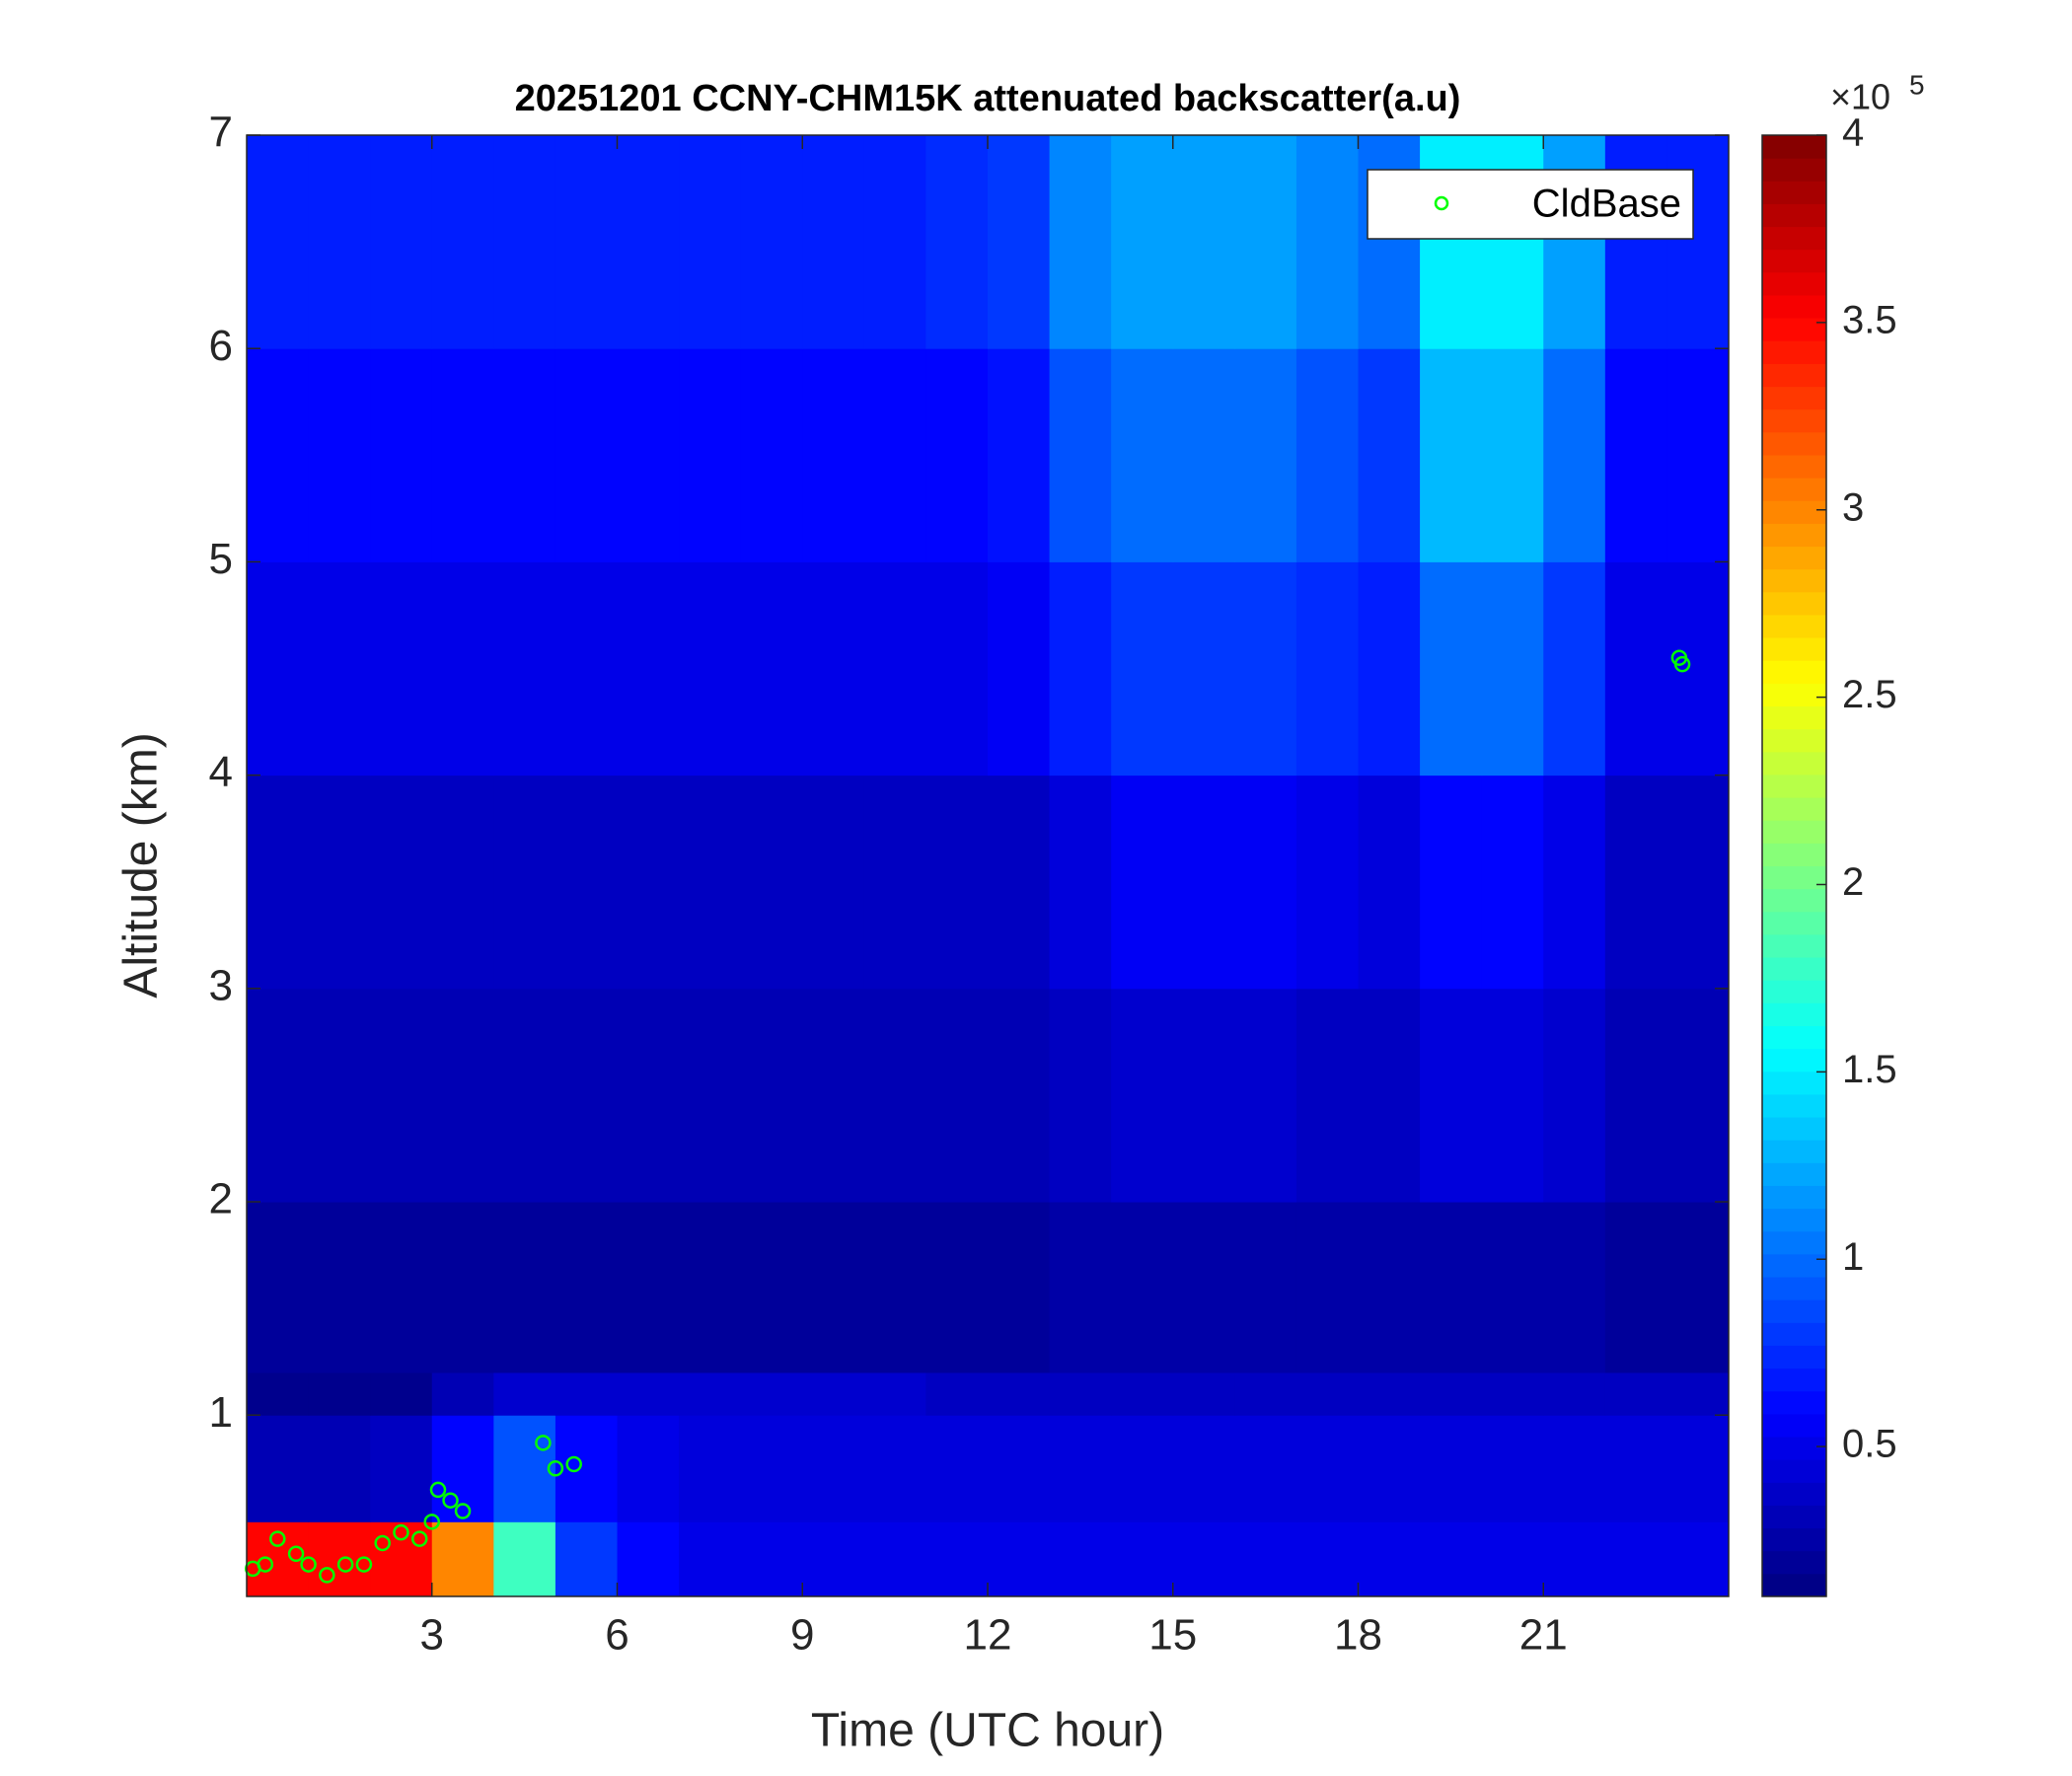 The width and height of the screenshot is (2072, 1776). I want to click on x-tick-label: 6, so click(617, 1636).